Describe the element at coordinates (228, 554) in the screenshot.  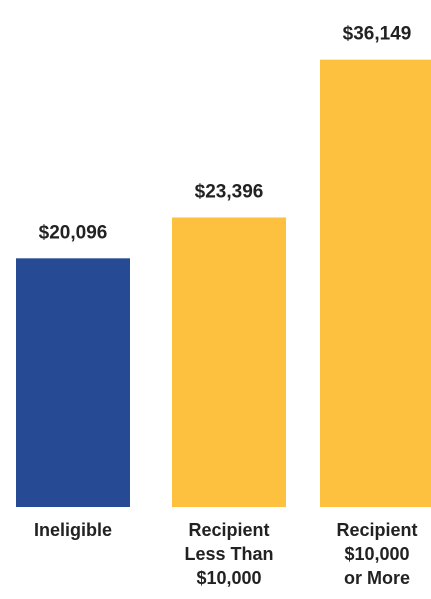
I see `category-label-1-line-1: Less Than` at that location.